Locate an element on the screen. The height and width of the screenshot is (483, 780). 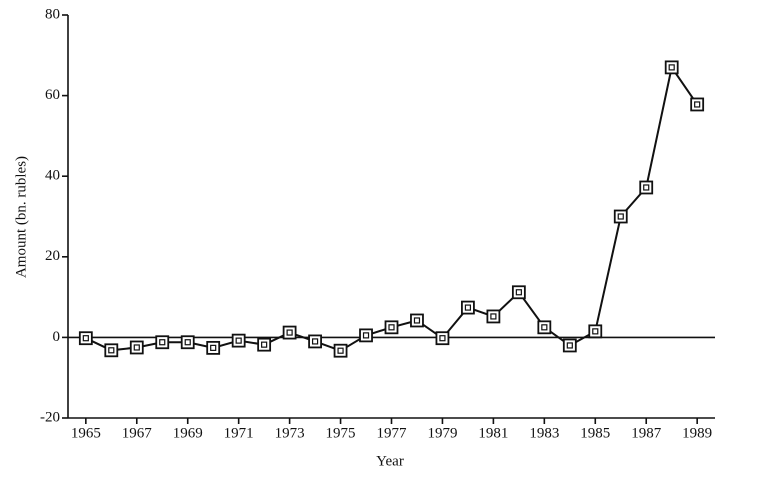
y-tick-label: 80 is located at coordinates (52, 14).